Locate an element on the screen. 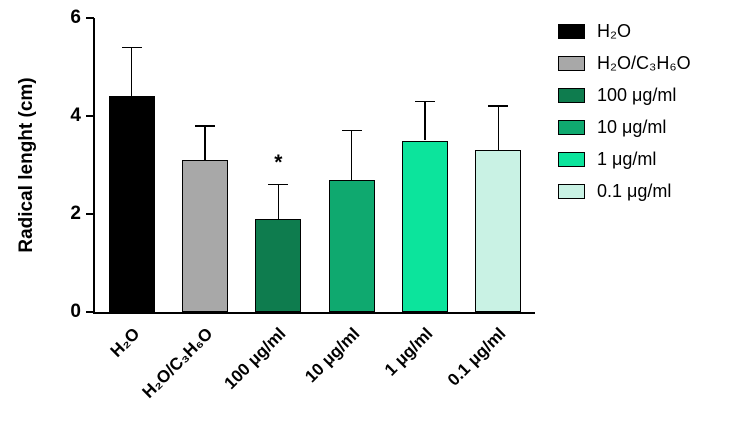 This screenshot has height=429, width=755. y-axis-line is located at coordinates (94, 166).